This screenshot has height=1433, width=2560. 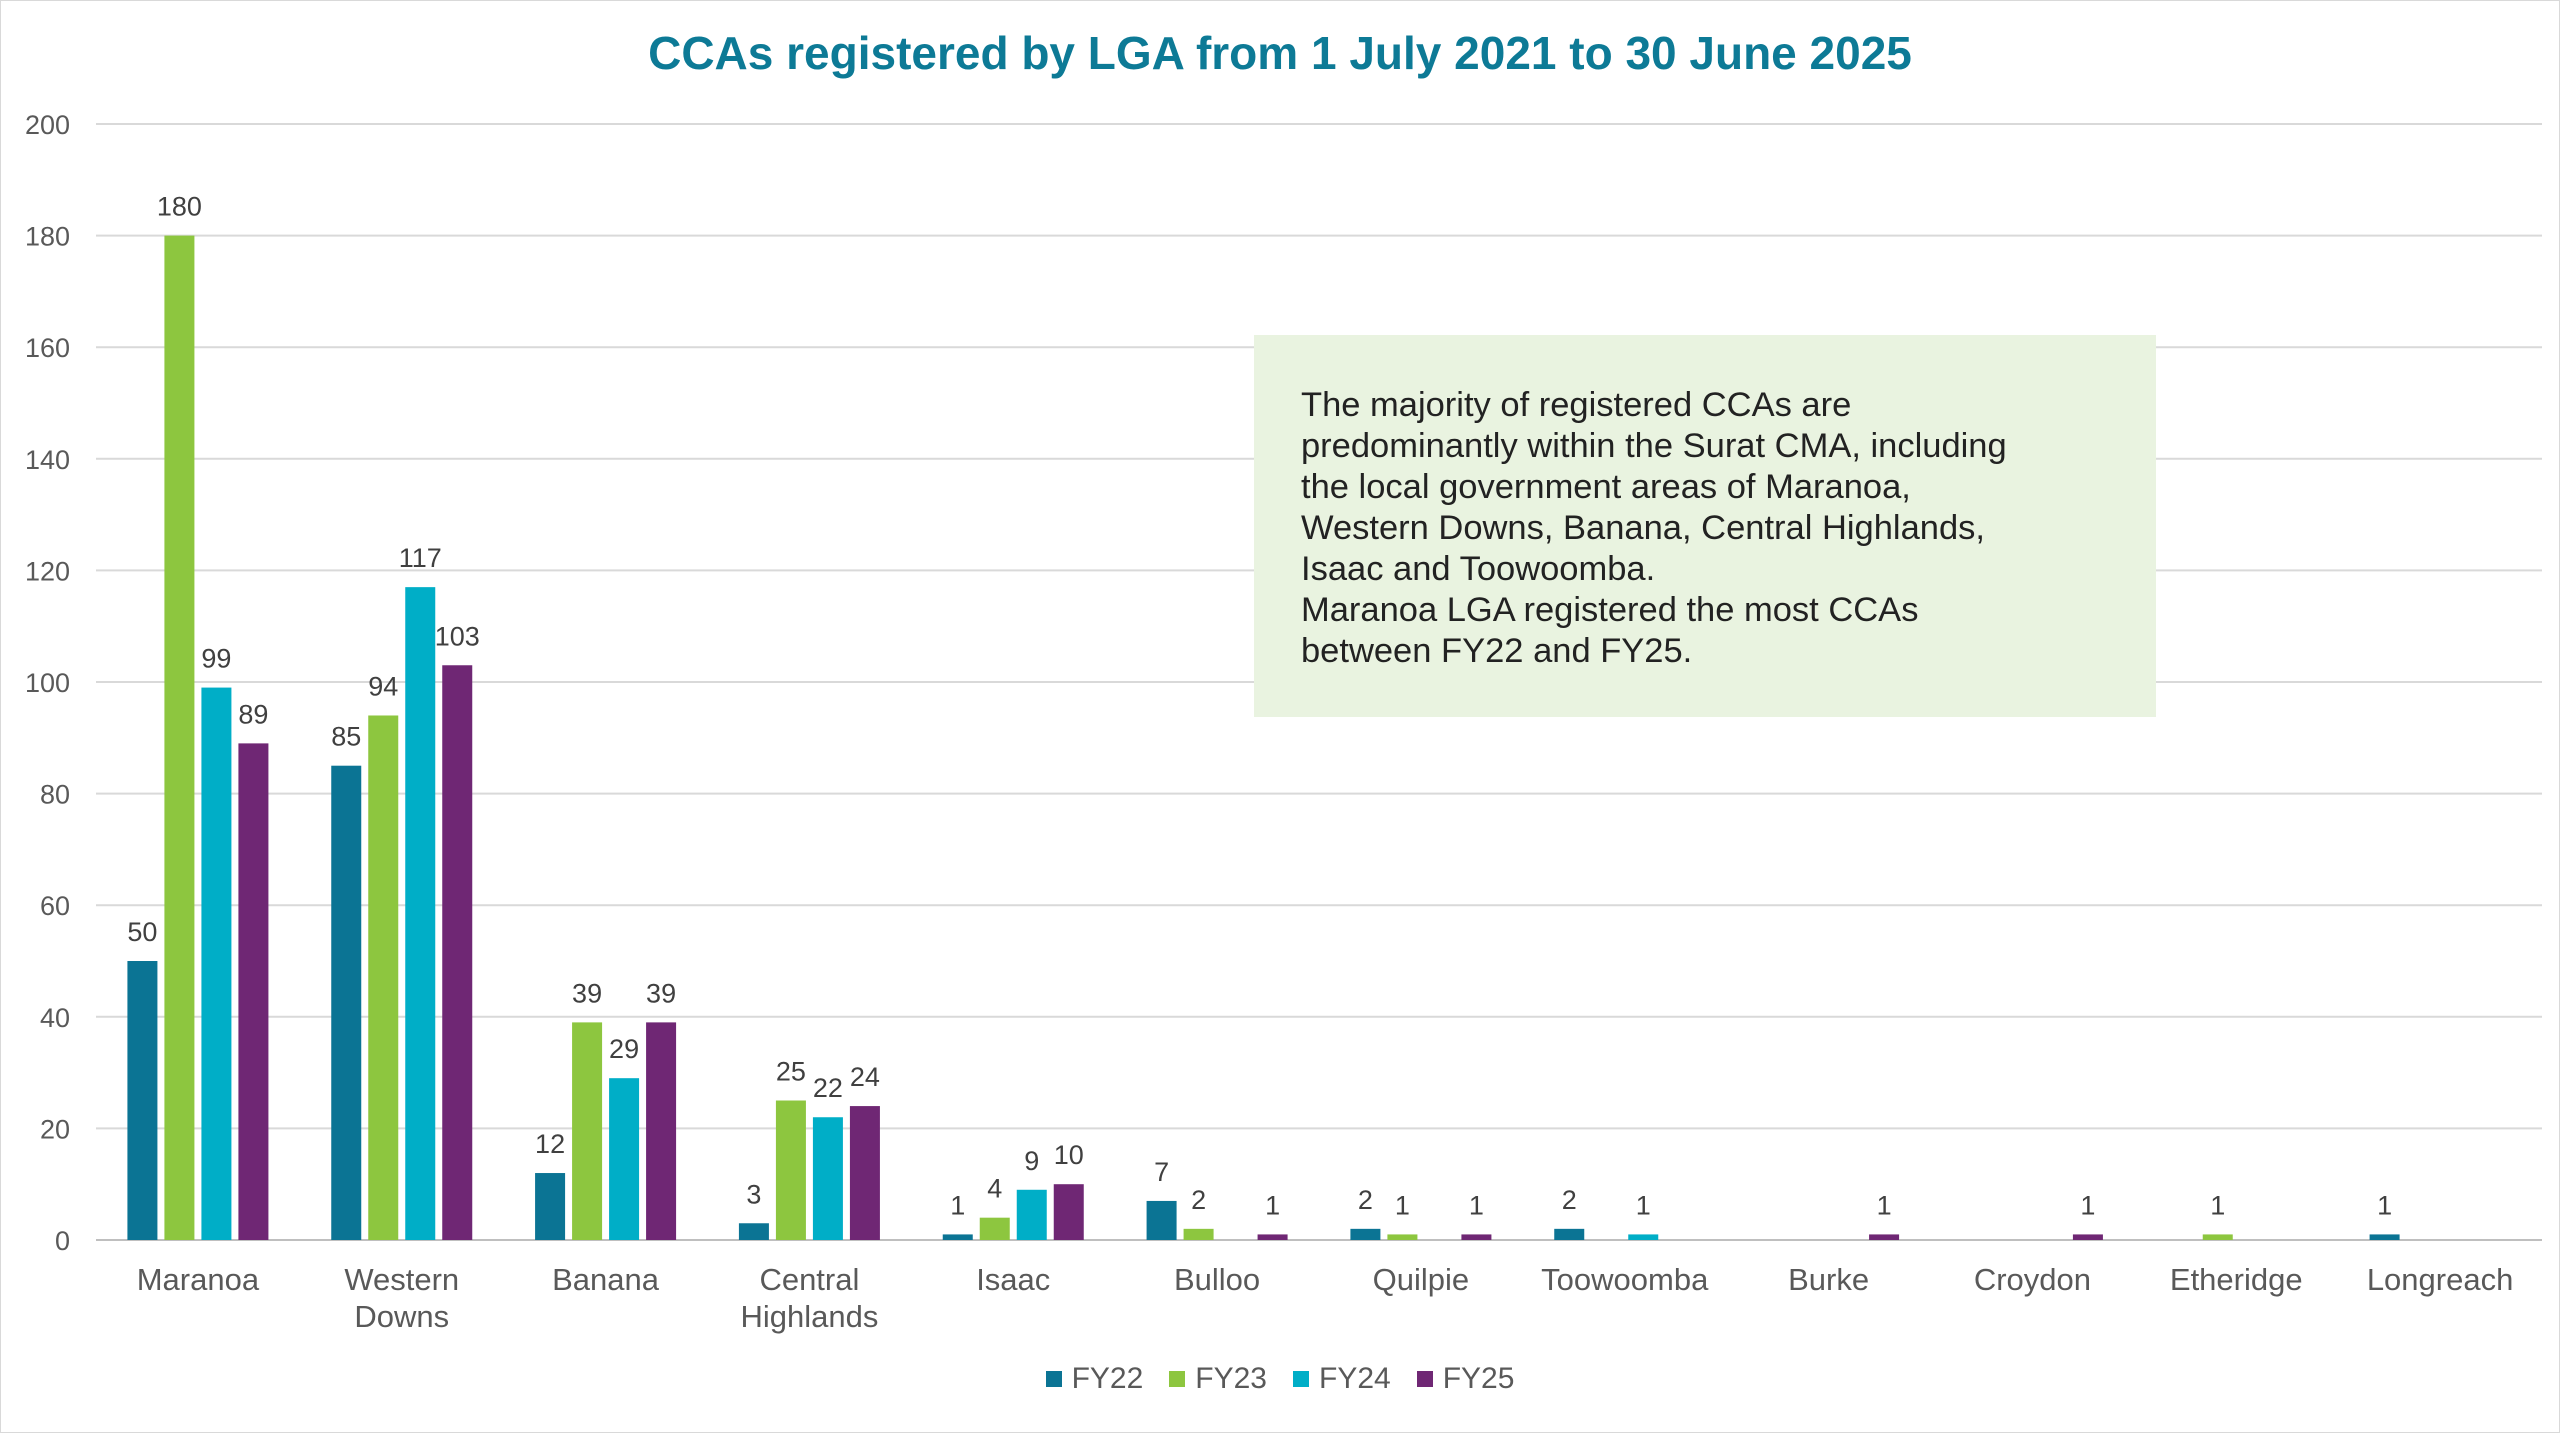 I want to click on legend-label: FY24, so click(x=1355, y=1378).